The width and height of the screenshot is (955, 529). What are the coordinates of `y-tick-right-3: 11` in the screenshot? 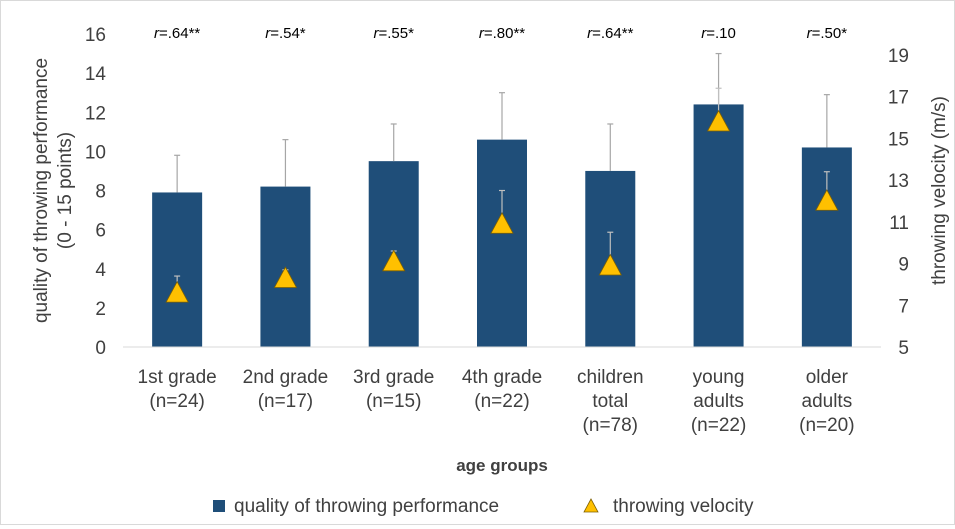 It's located at (899, 223).